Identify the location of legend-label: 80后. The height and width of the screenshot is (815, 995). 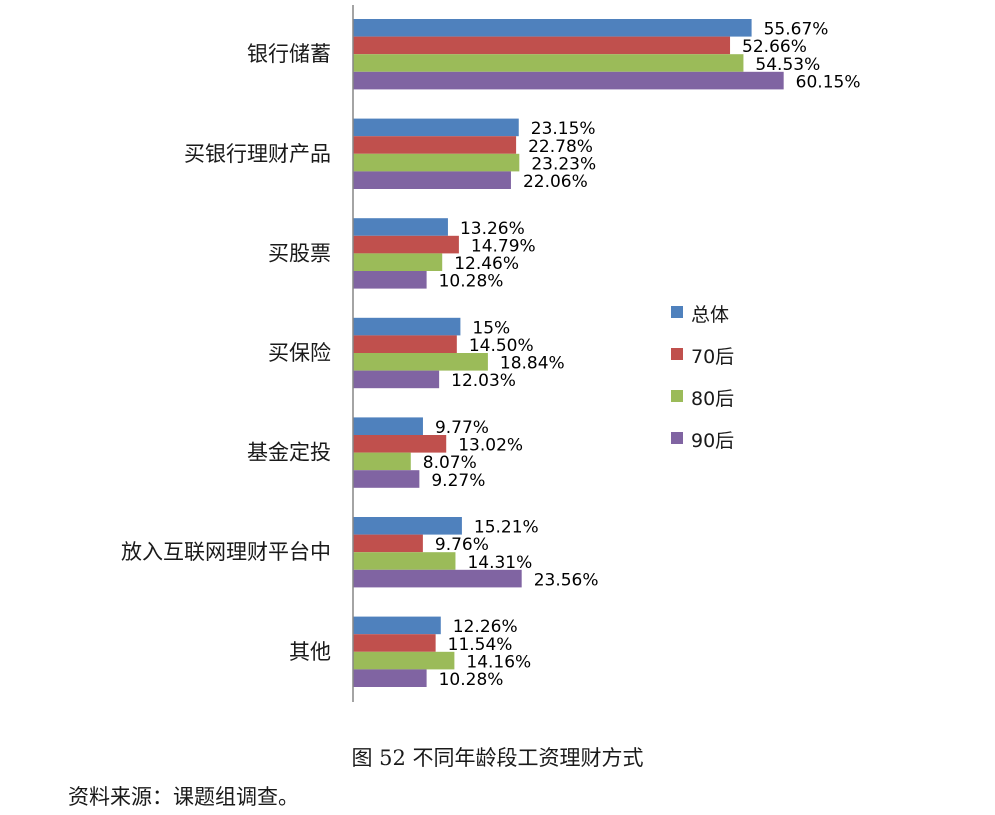
(712, 399).